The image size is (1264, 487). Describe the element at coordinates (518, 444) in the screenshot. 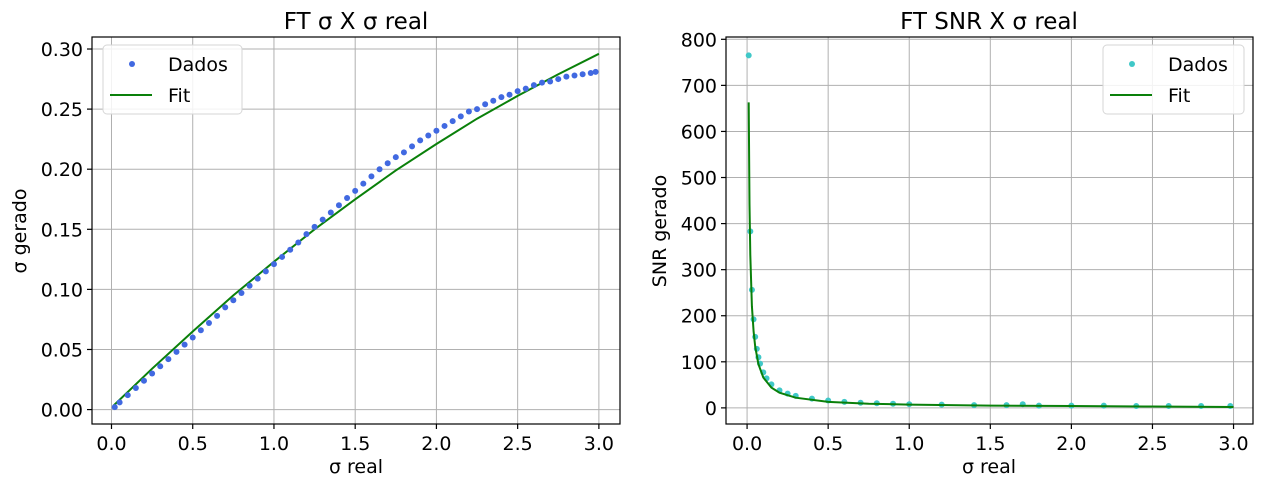

I see `chart-left-x-tick-label: 2.5` at that location.